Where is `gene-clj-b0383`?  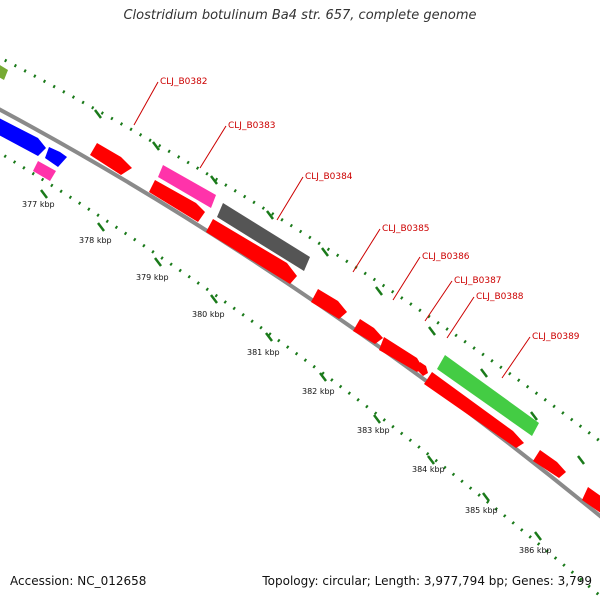
gene-clj-b0383 is located at coordinates (187, 186).